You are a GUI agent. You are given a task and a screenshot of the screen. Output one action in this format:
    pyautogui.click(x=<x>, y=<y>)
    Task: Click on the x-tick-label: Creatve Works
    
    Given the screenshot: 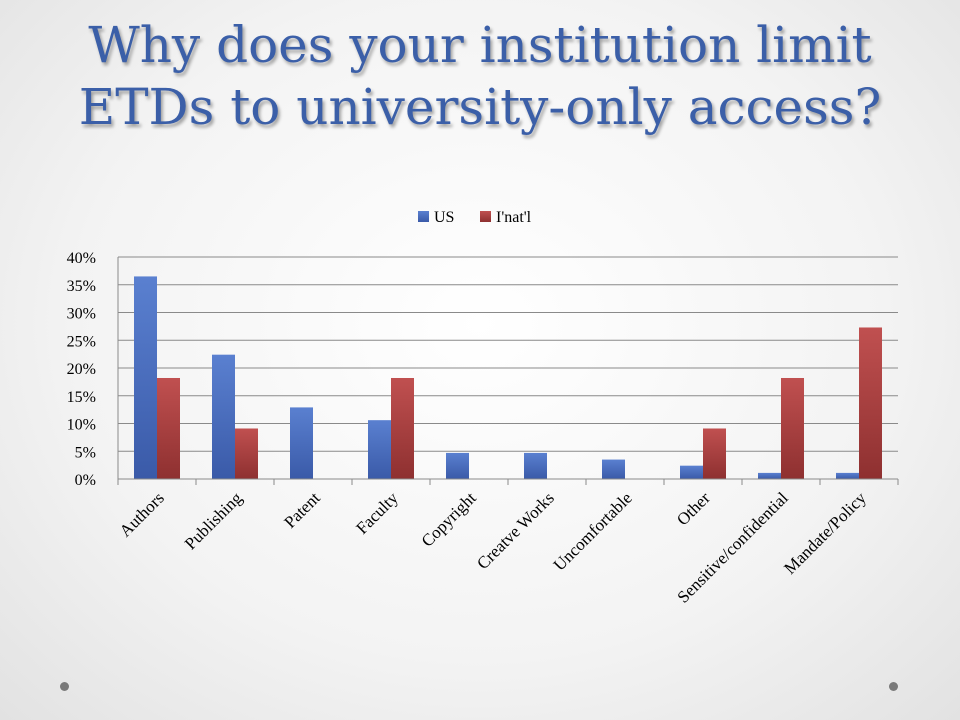 What is the action you would take?
    pyautogui.click(x=515, y=530)
    